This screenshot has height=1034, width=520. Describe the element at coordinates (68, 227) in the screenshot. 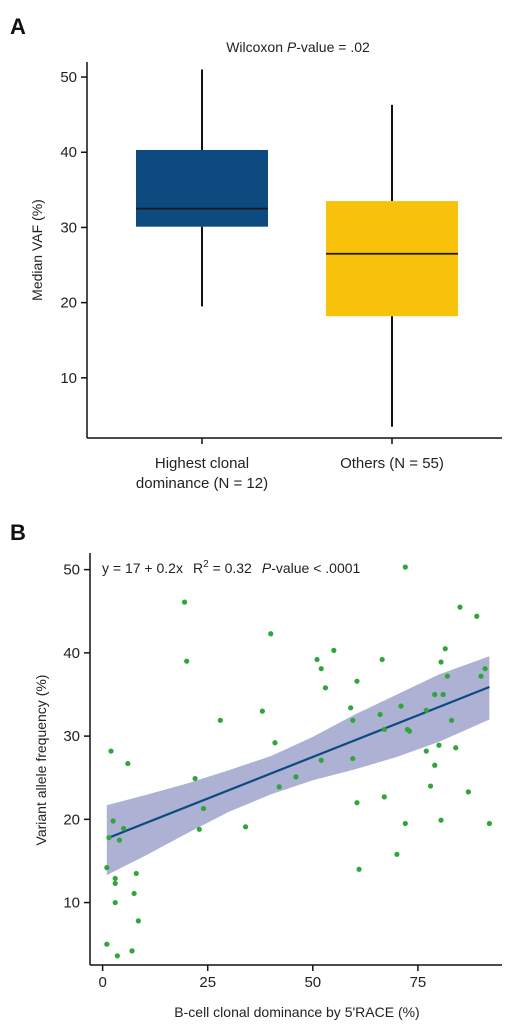

I see `panel-a-y-tick-label: 30` at that location.